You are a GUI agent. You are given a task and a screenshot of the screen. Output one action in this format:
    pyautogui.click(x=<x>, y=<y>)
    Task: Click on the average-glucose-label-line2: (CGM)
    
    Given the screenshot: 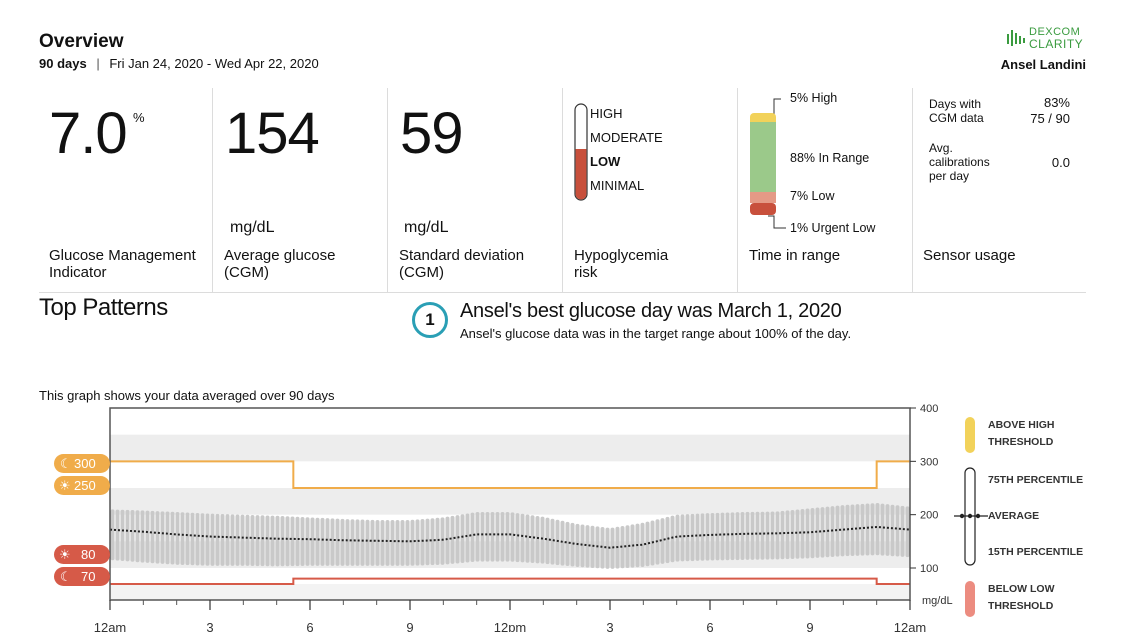 What is the action you would take?
    pyautogui.click(x=246, y=272)
    